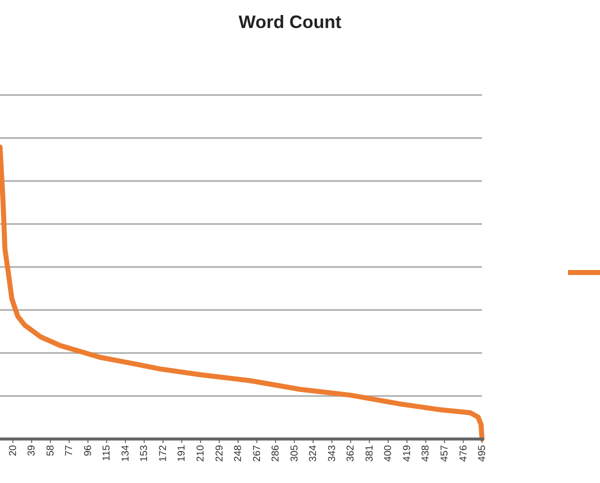 This screenshot has height=483, width=600. What do you see at coordinates (444, 453) in the screenshot?
I see `x-tick-label: 457` at bounding box center [444, 453].